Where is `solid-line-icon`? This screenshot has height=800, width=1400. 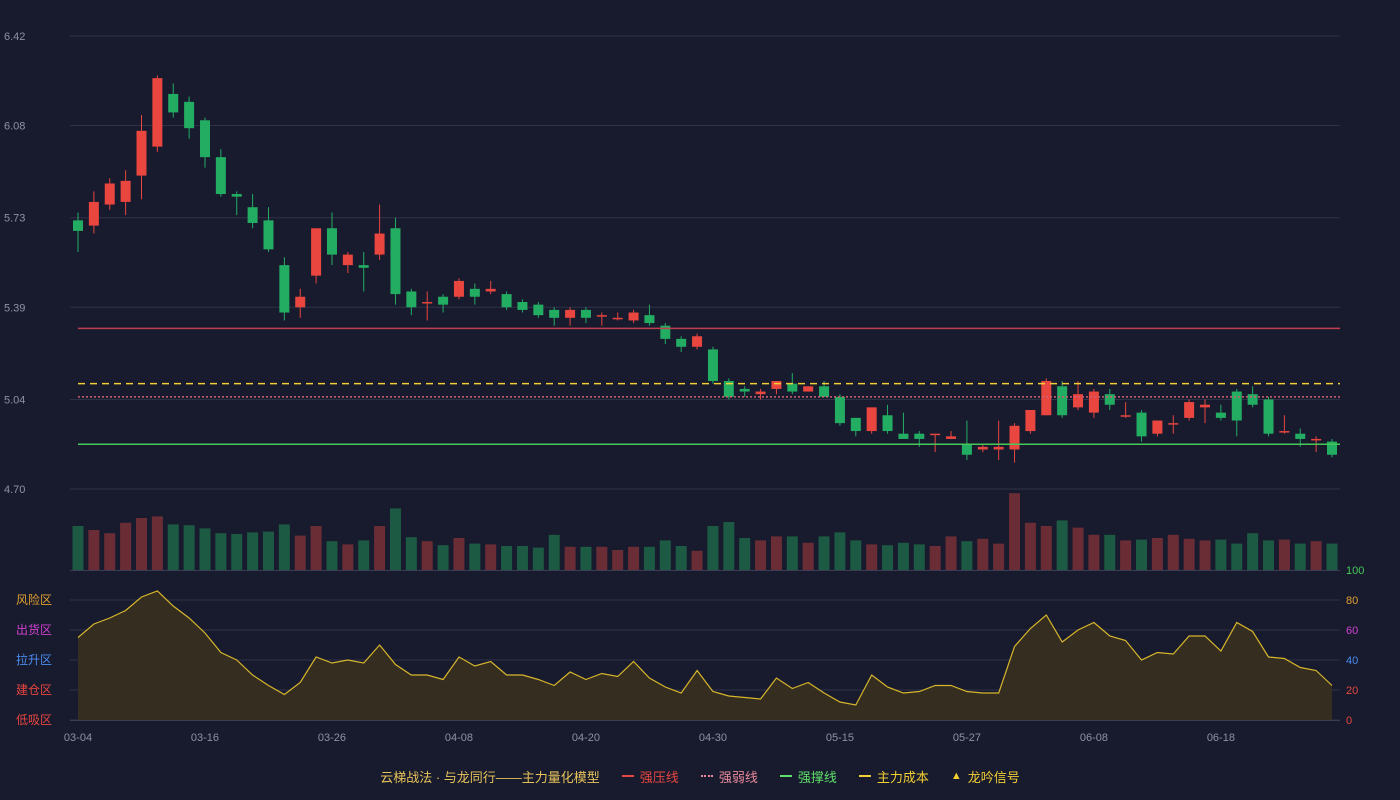 solid-line-icon is located at coordinates (785, 776).